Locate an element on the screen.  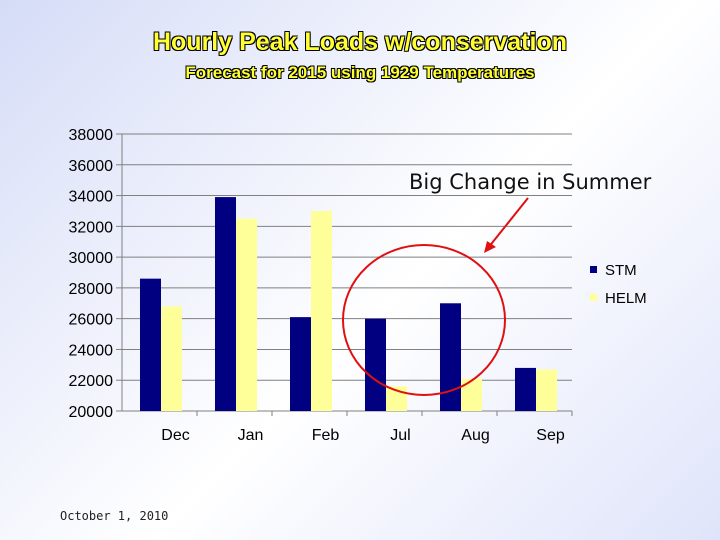
bar-stm-jan is located at coordinates (225, 304).